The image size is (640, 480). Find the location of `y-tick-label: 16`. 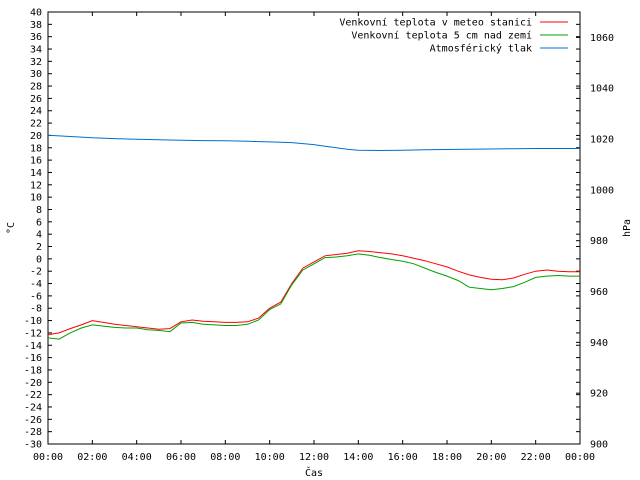

y-tick-label: 16 is located at coordinates (36, 161).